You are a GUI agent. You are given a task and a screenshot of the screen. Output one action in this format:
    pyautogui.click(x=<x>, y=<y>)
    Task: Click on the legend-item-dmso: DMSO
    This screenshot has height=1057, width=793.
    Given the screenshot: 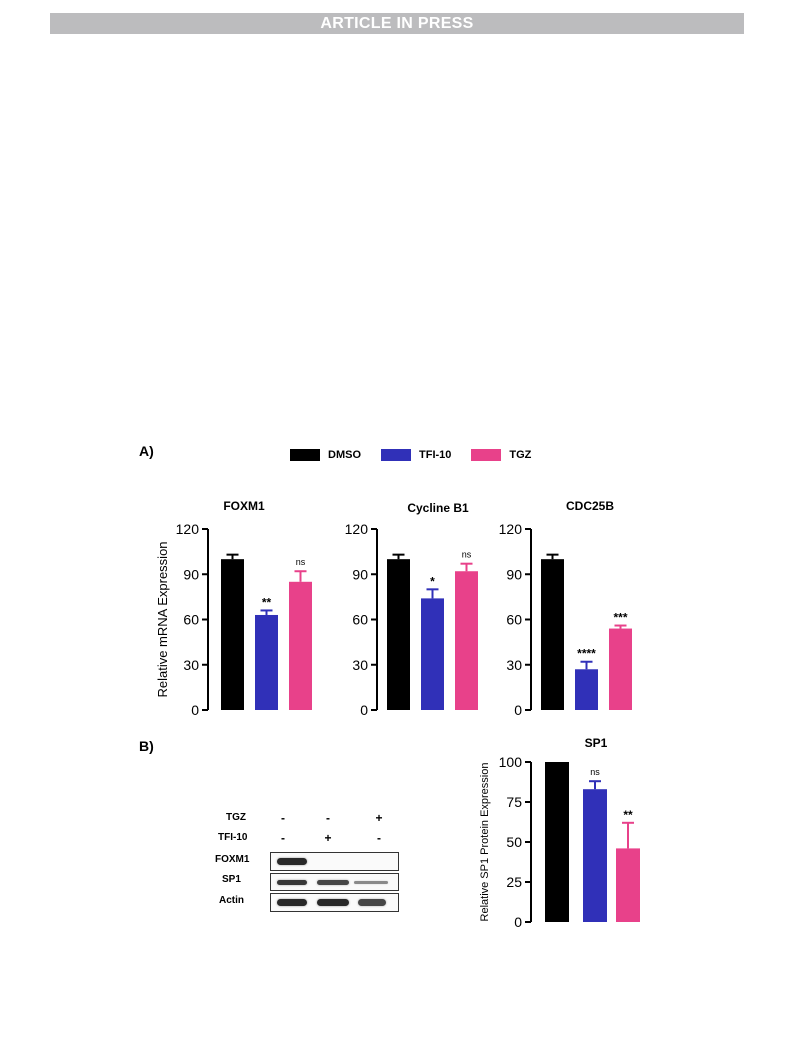 What is the action you would take?
    pyautogui.click(x=325, y=455)
    